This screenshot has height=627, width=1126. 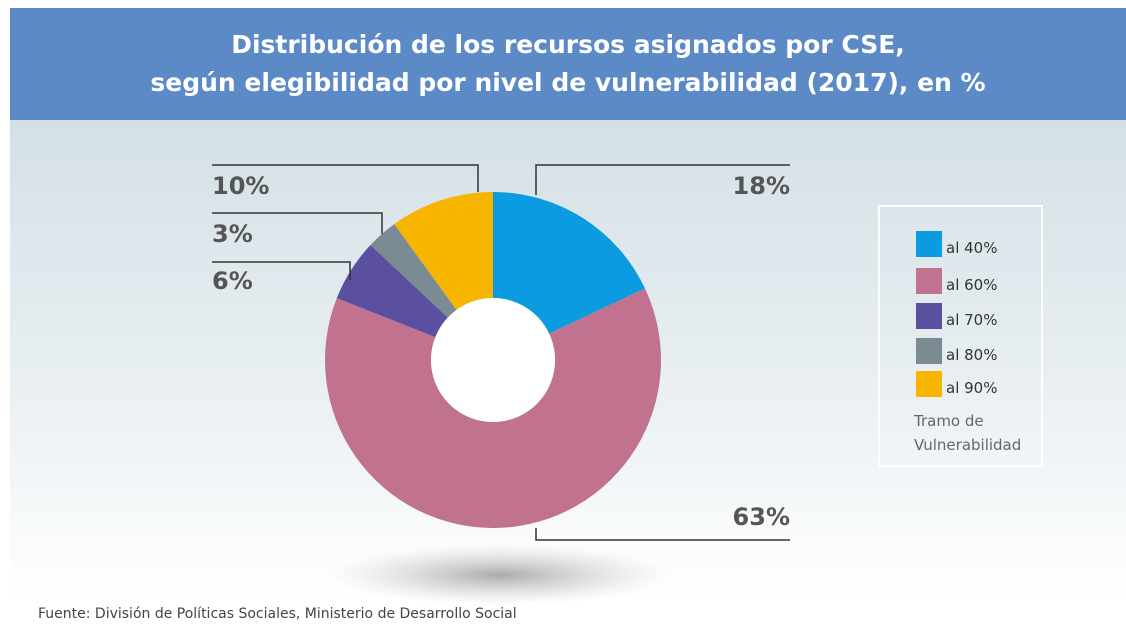 What do you see at coordinates (761, 186) in the screenshot?
I see `data-label: 18%` at bounding box center [761, 186].